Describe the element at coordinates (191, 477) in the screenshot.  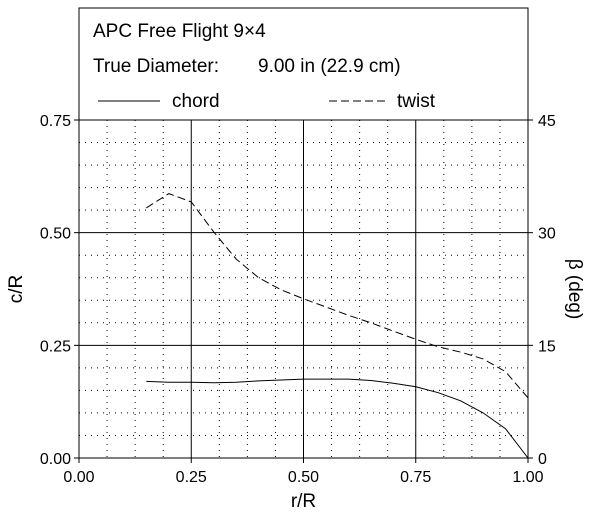
I see `x-tick-label: 0.25` at that location.